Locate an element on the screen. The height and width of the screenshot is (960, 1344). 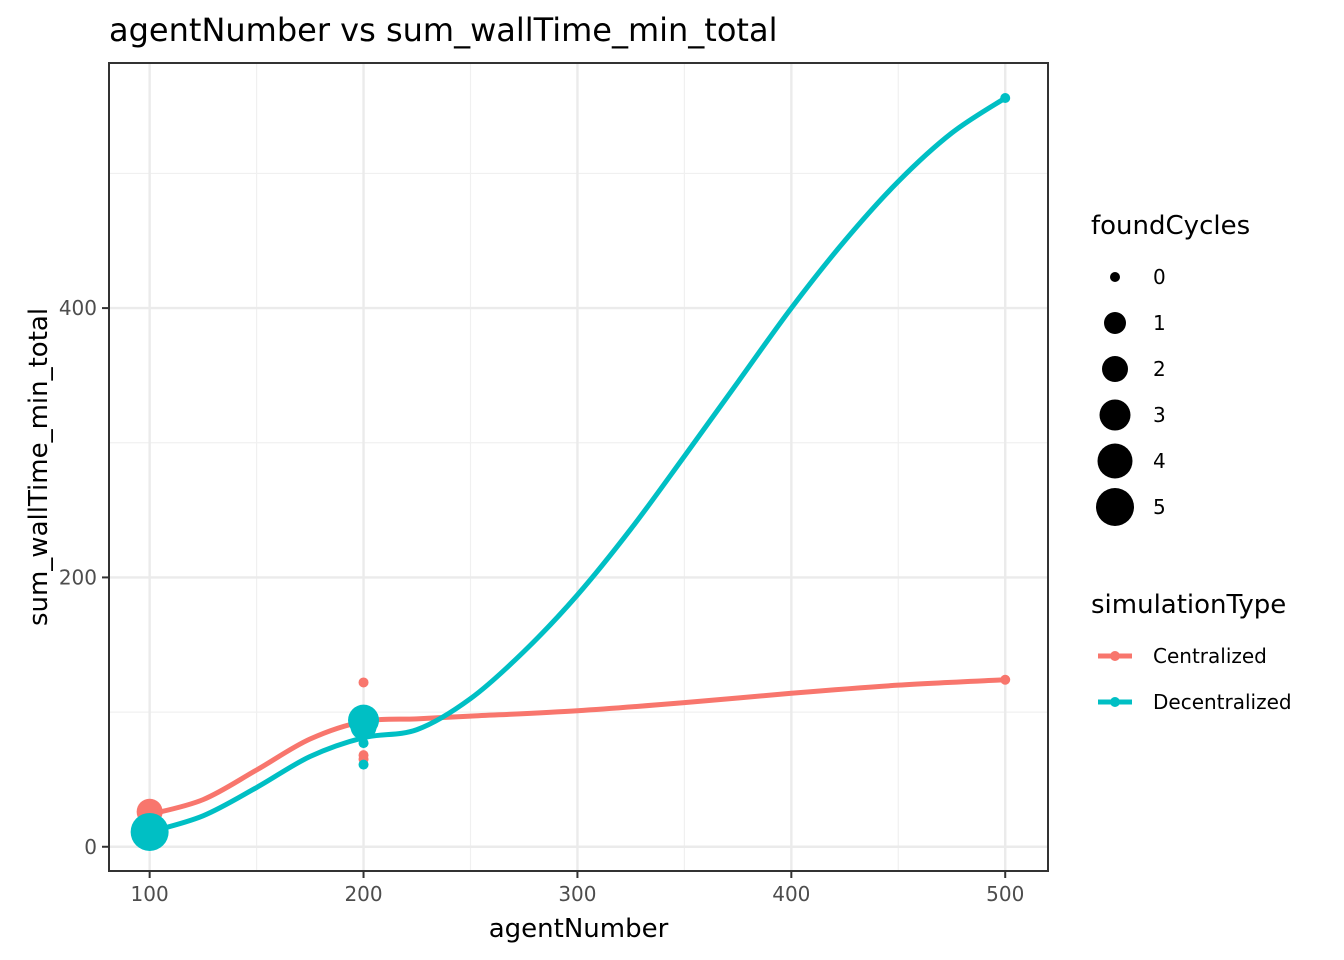
y-axis-title: sum_wallTime_min_total is located at coordinates (39, 467).